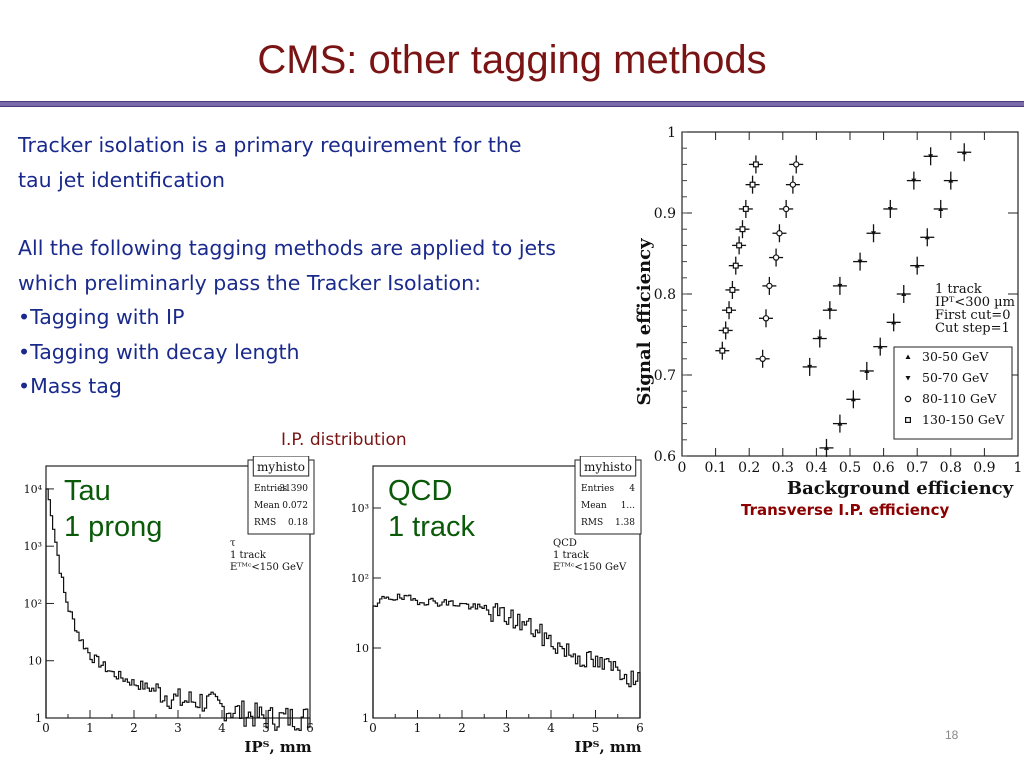  Describe the element at coordinates (233, 543) in the screenshot. I see `tau-annotation-line: τ` at that location.